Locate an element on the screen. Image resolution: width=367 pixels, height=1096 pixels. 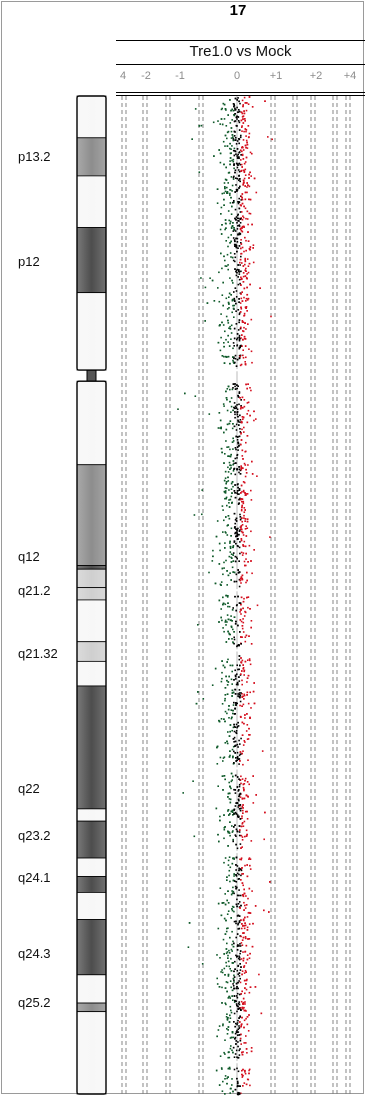
band-label: q25.2 is located at coordinates (34, 1003).